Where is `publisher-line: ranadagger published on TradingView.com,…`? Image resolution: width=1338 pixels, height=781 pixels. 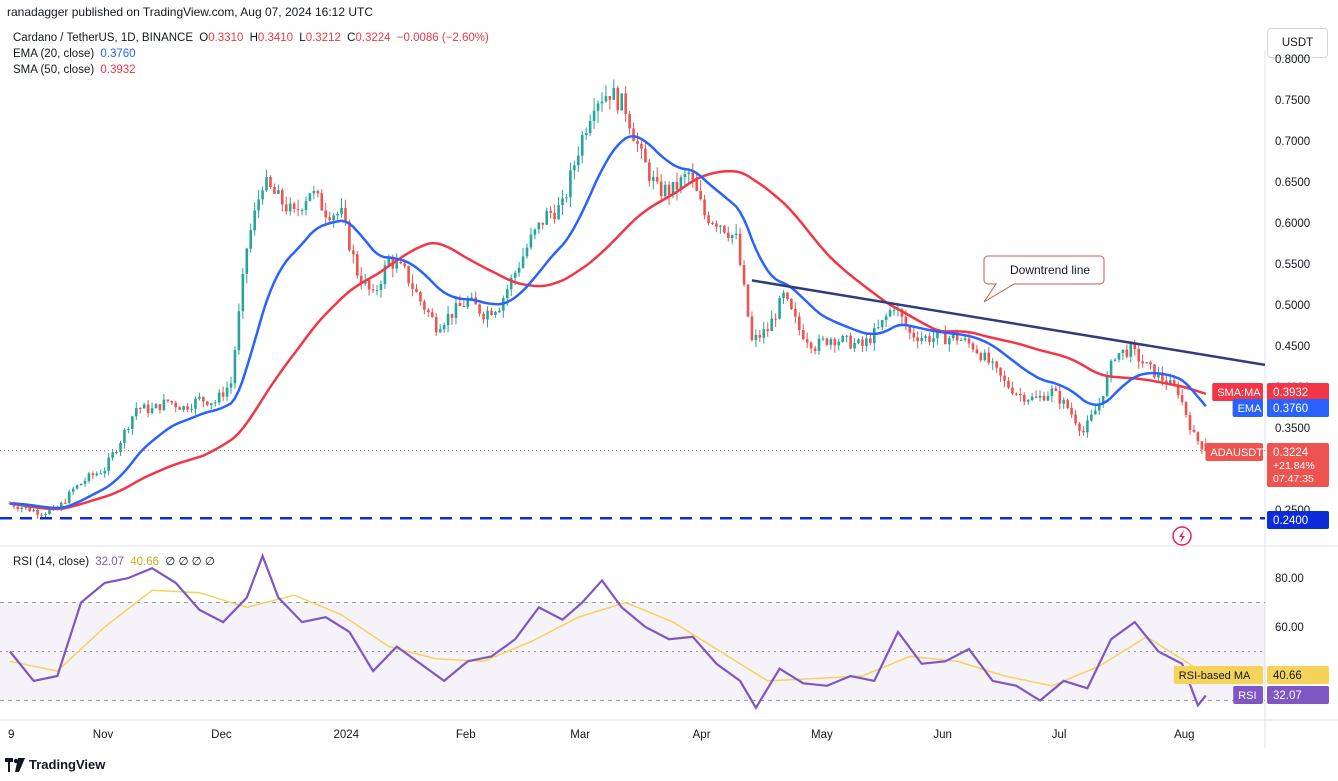
publisher-line: ranadagger published on TradingView.com,… is located at coordinates (190, 12).